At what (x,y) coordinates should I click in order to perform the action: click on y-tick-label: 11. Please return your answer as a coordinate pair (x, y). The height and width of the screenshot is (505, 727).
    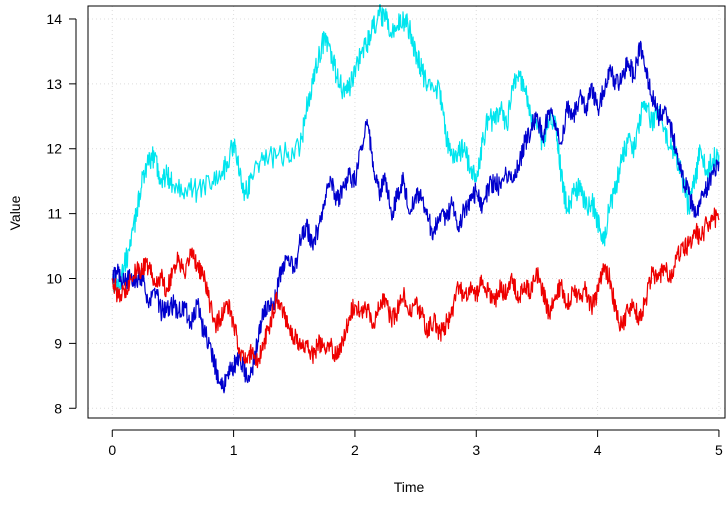
    Looking at the image, I should click on (54, 214).